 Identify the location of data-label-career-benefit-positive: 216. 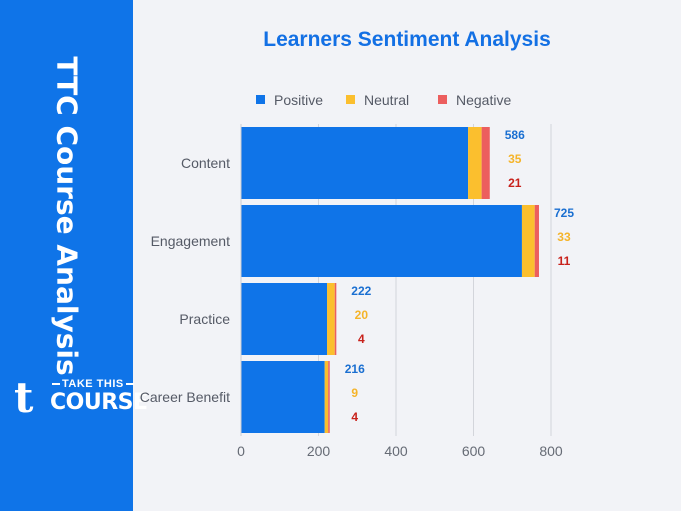
(355, 369).